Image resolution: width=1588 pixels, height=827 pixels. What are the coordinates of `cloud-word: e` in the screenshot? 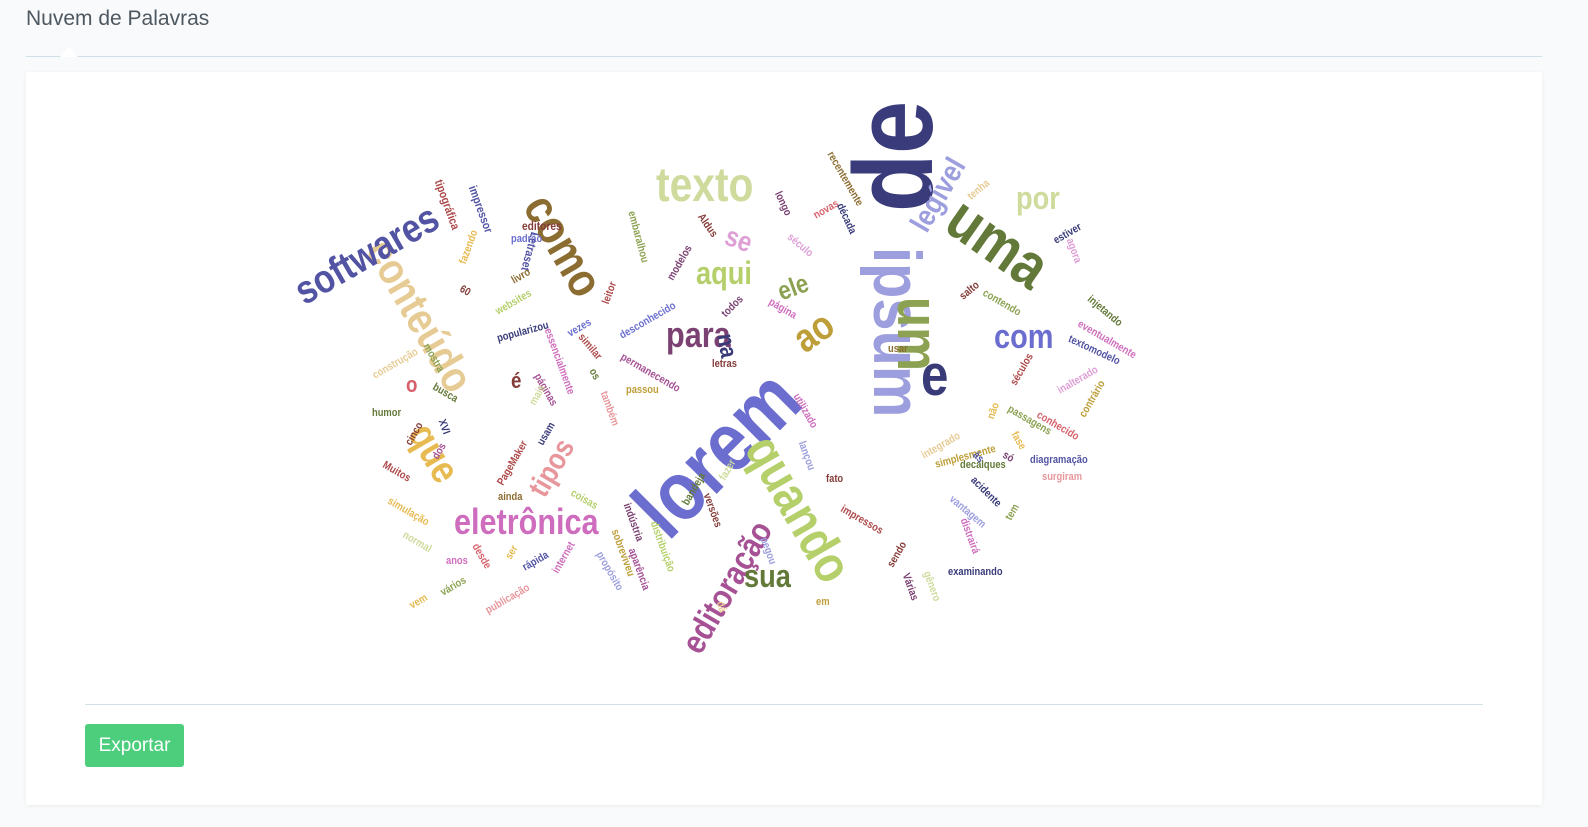 It's located at (935, 375).